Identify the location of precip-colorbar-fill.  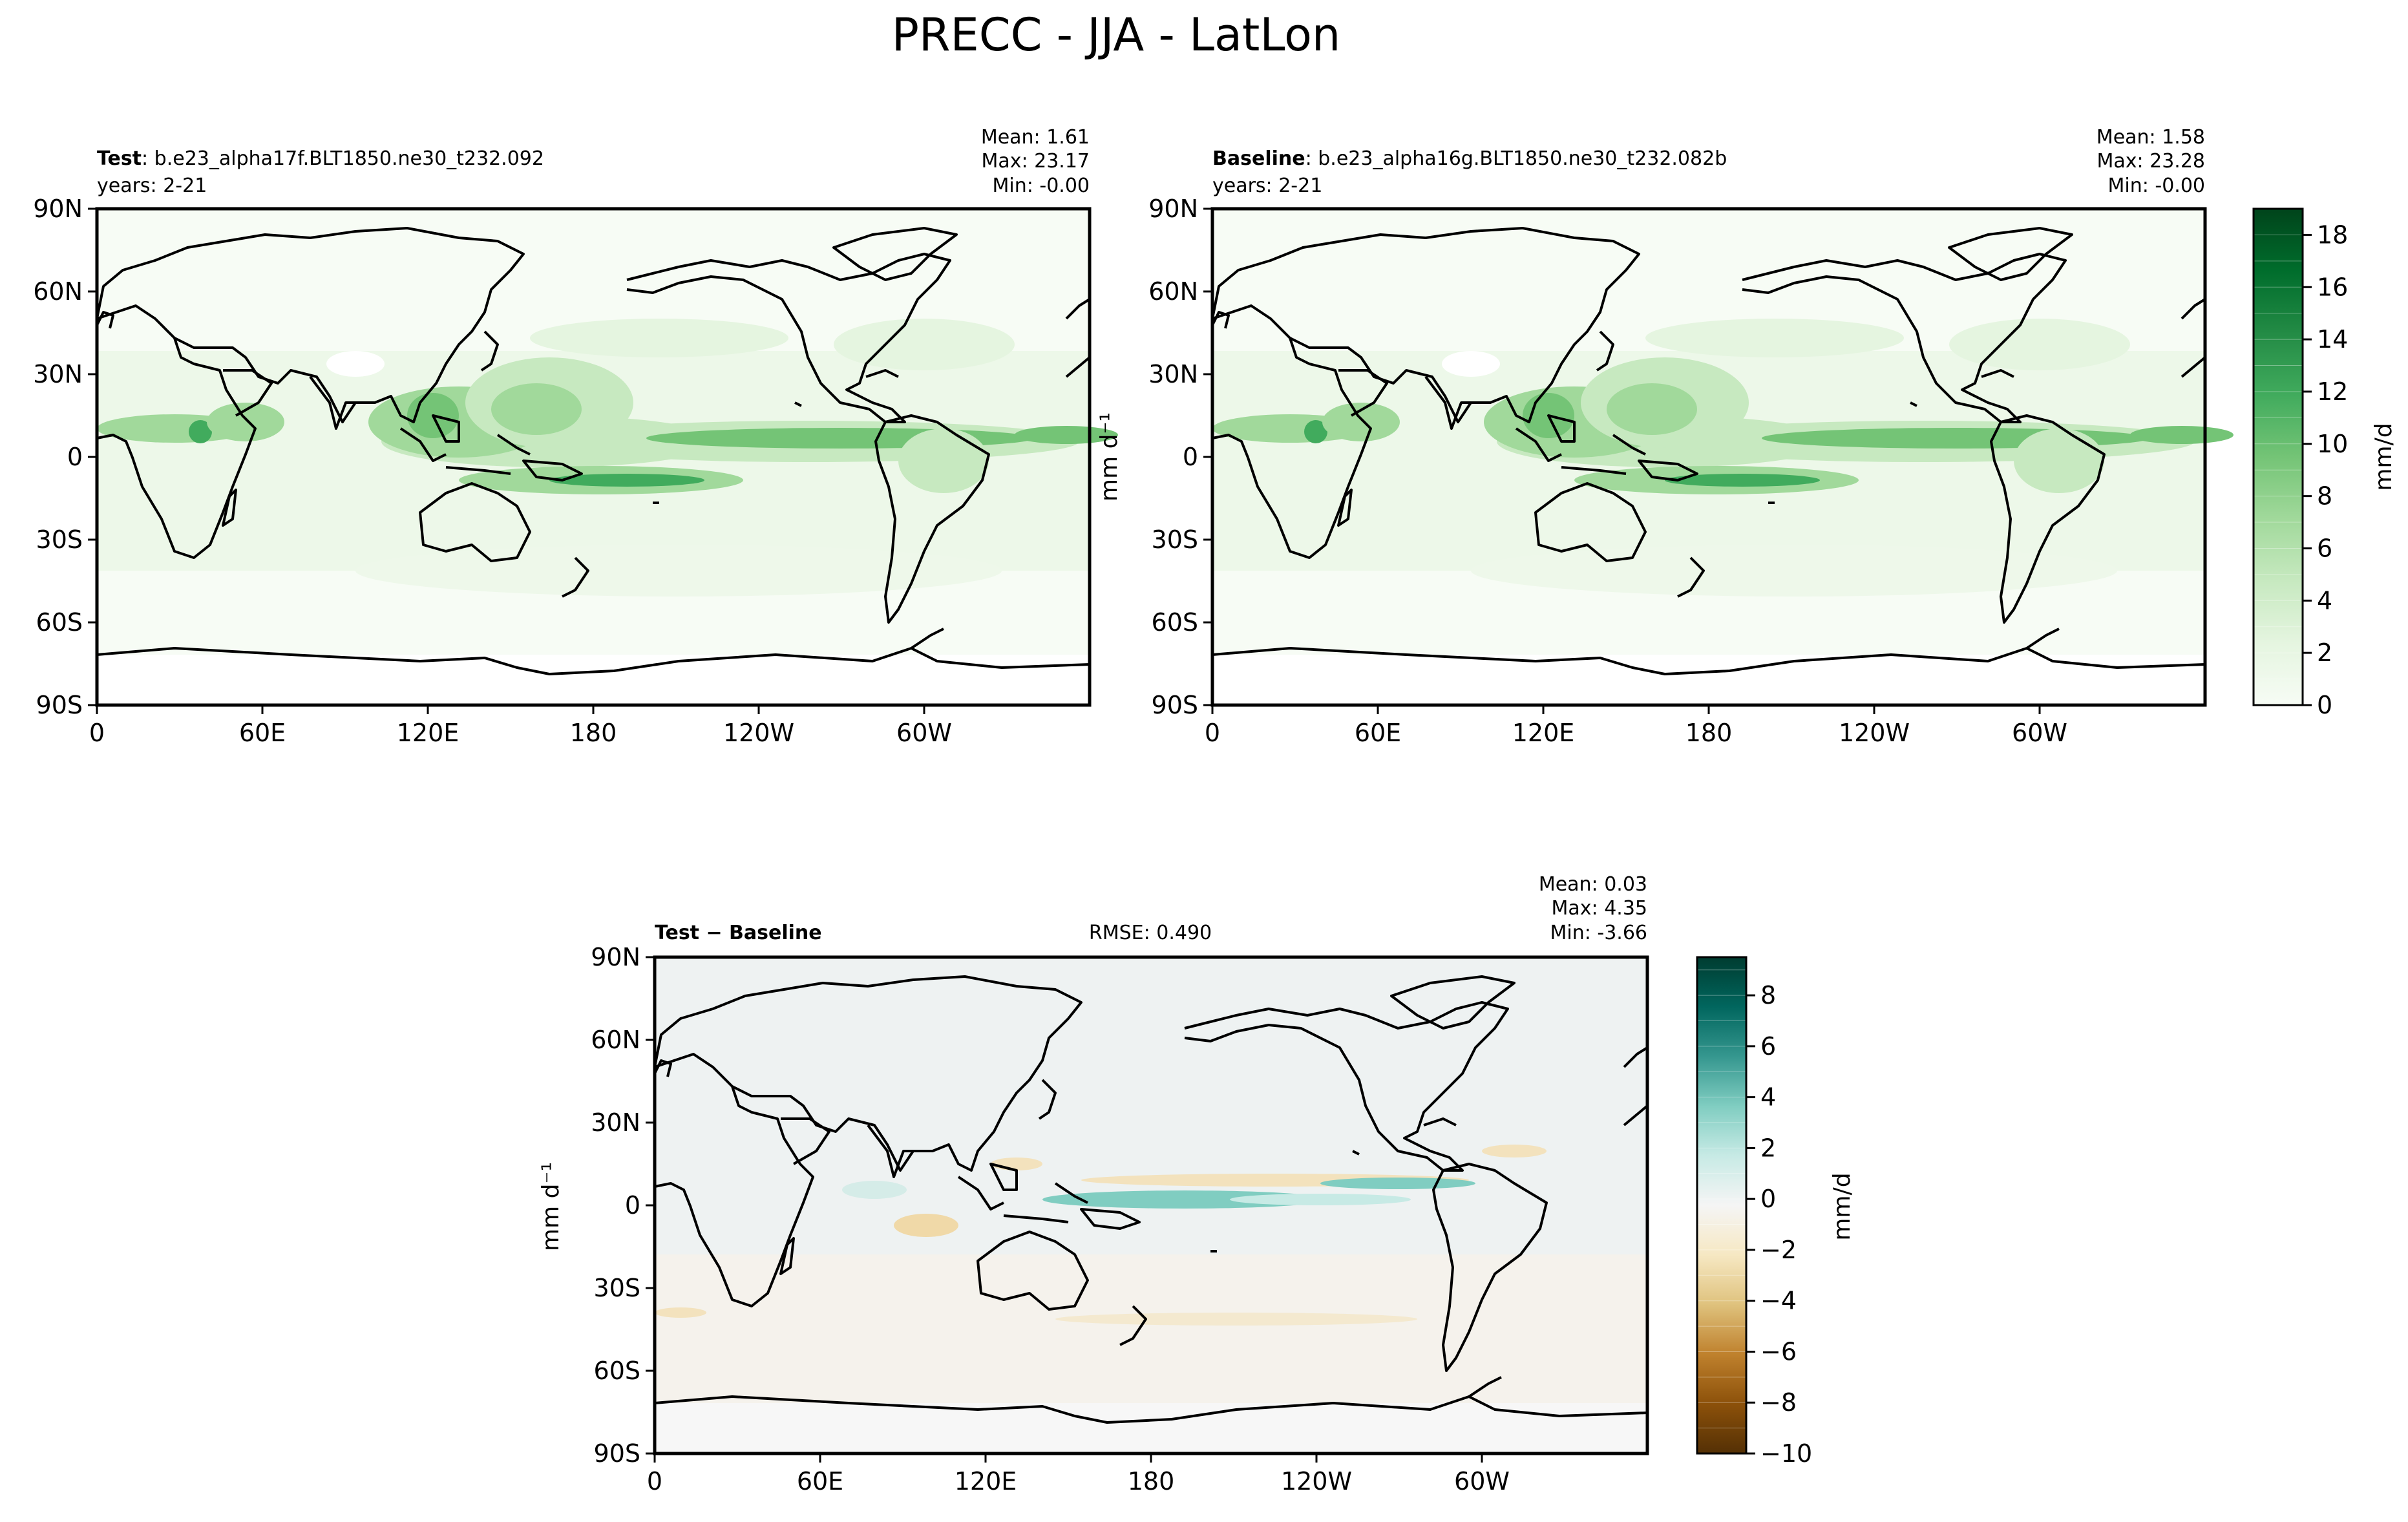
(2278, 457).